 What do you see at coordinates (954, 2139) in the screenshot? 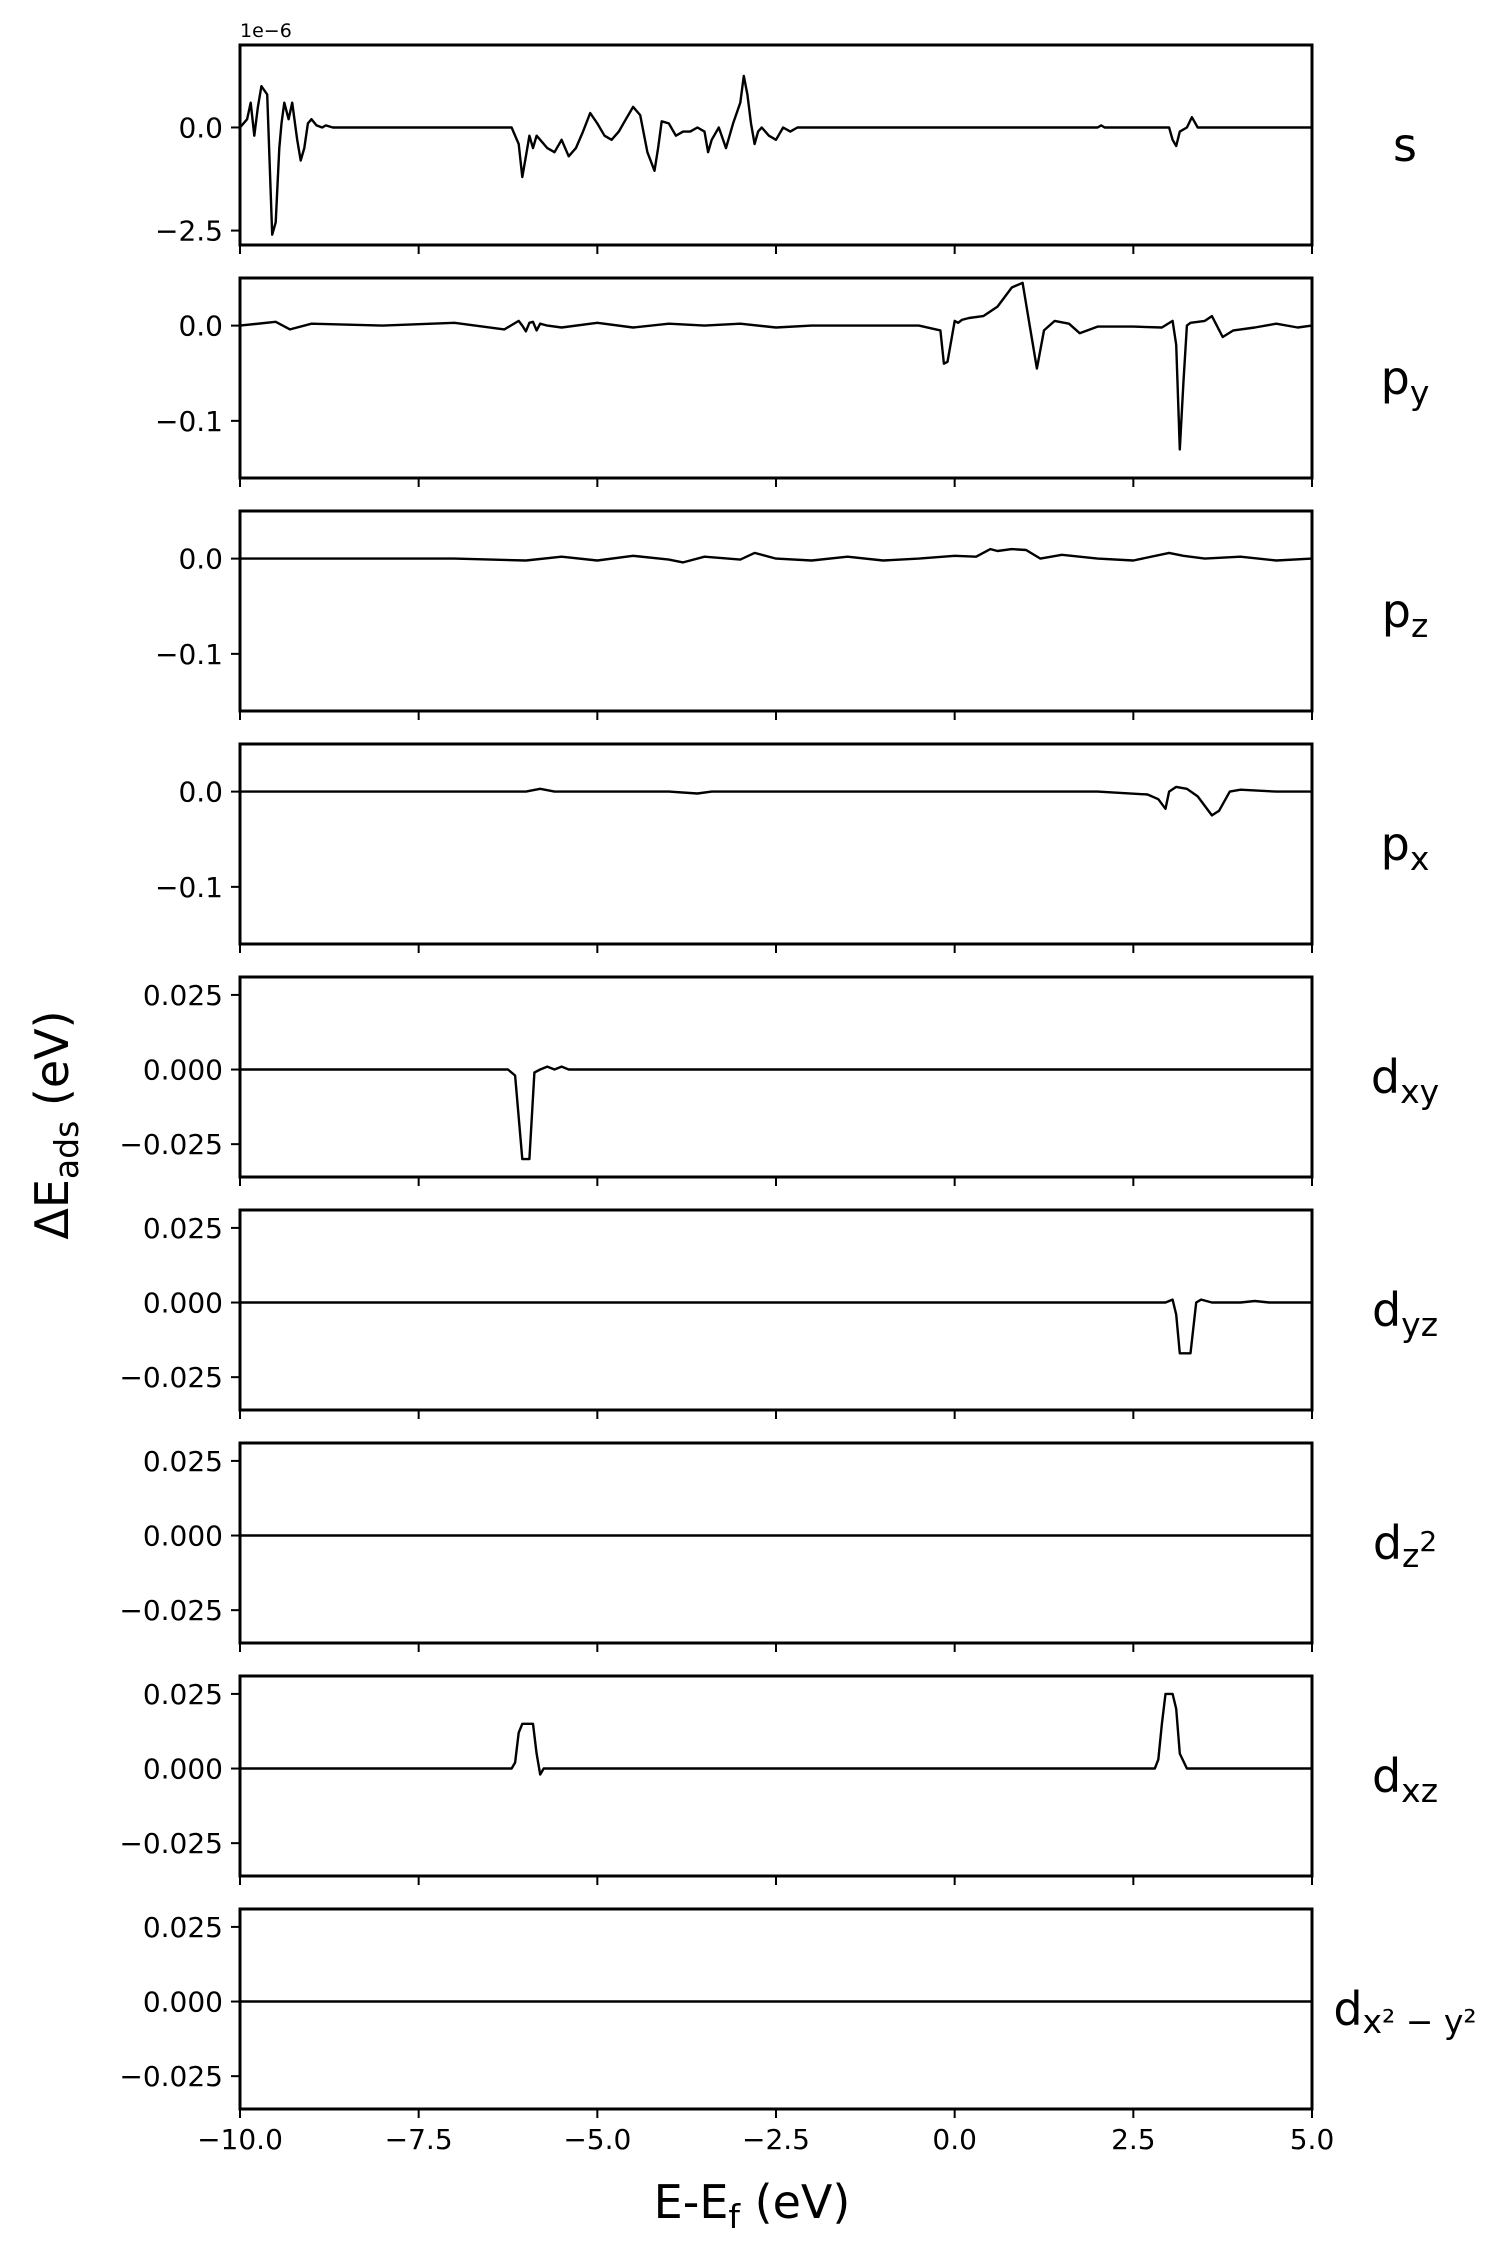
I see `x-tick-label: 0.0` at bounding box center [954, 2139].